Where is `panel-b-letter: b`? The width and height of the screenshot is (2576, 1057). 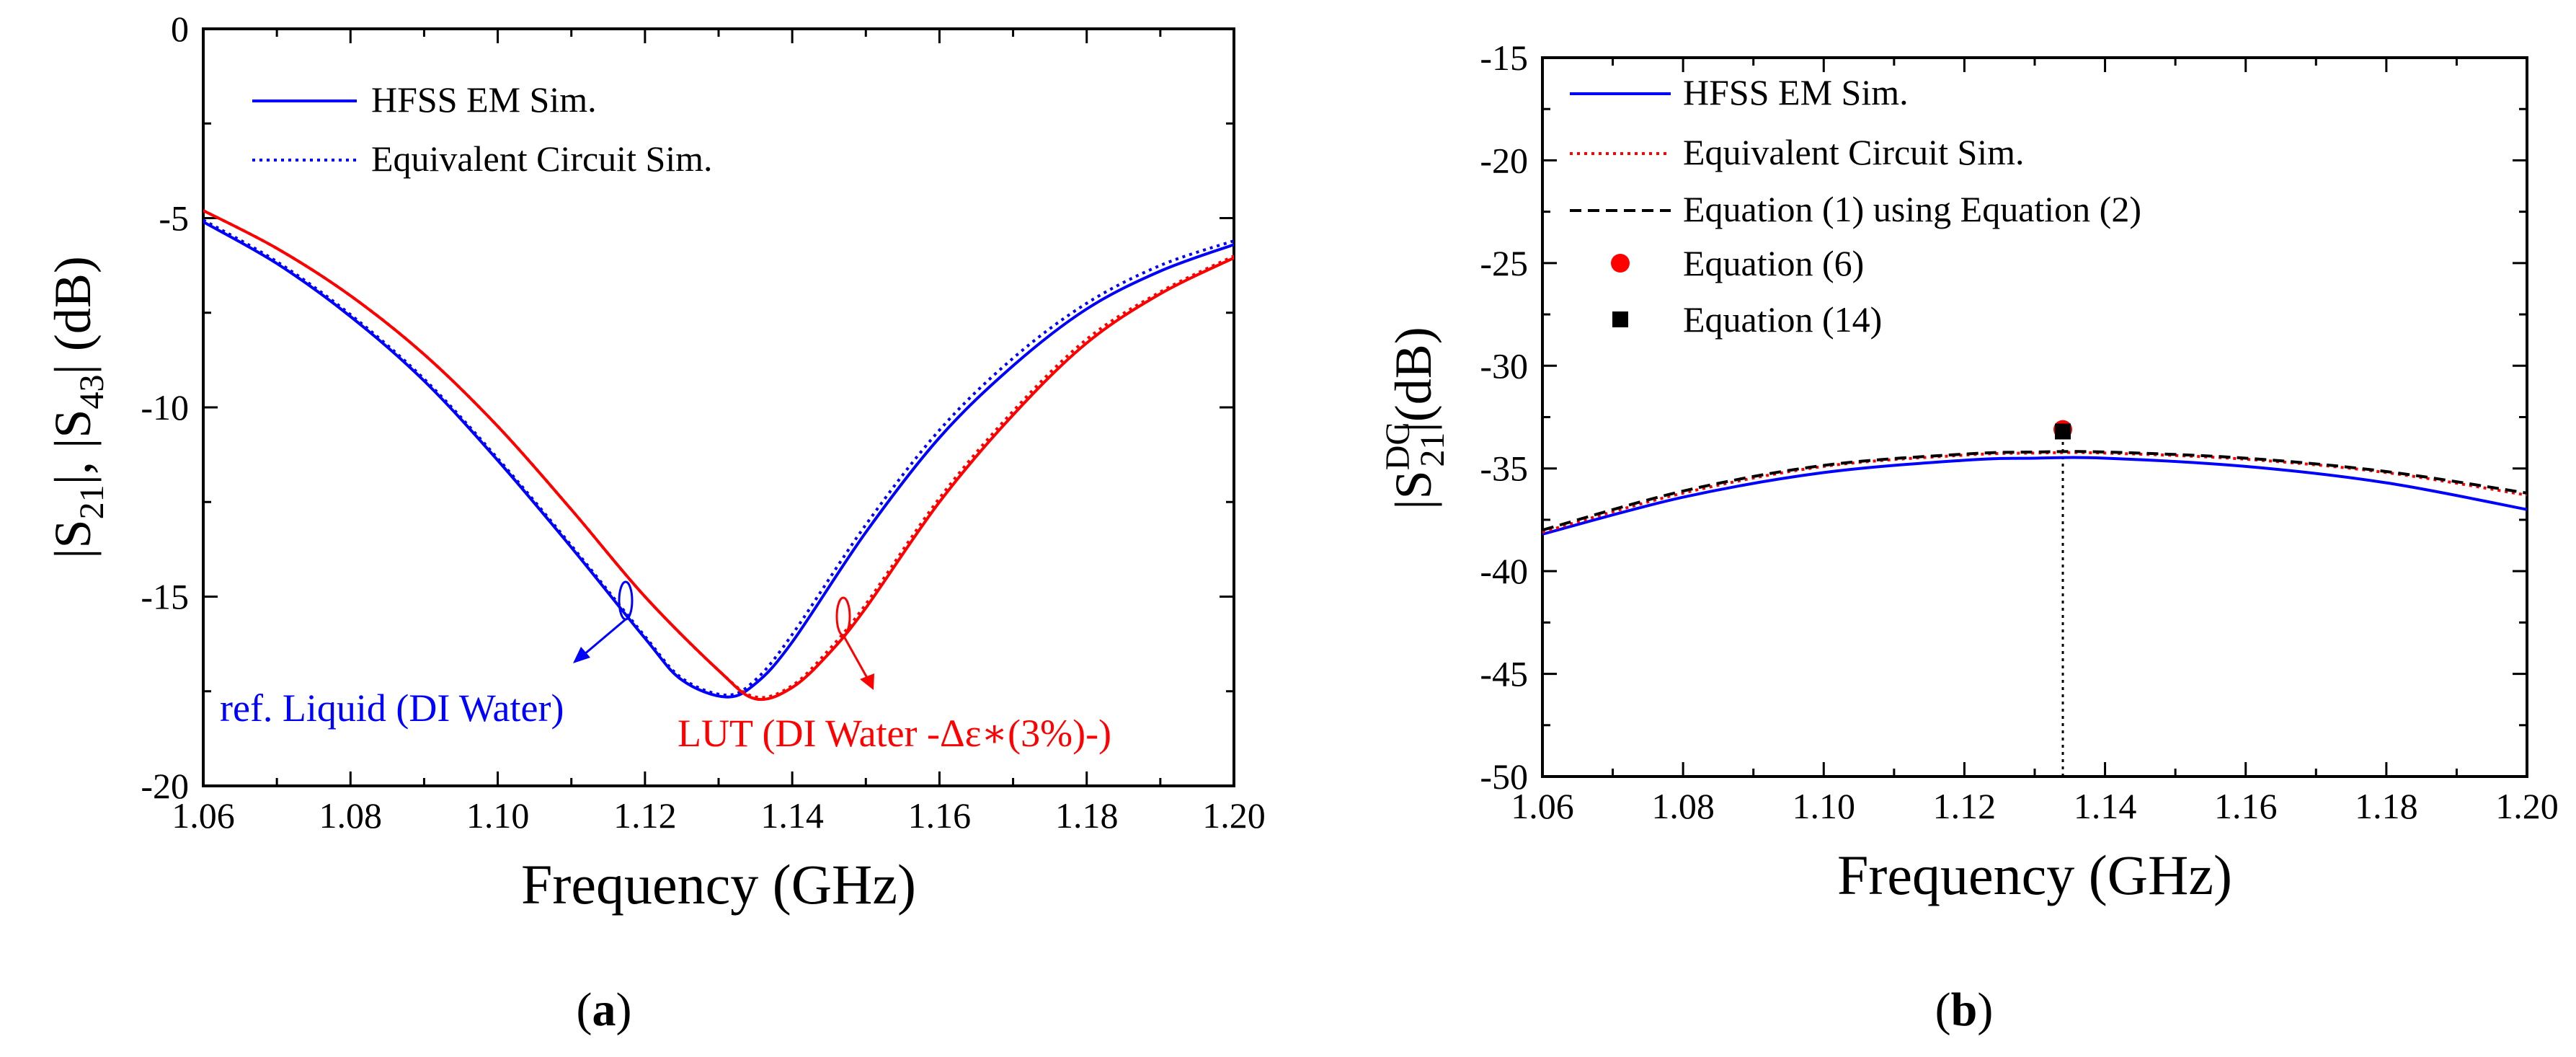 panel-b-letter: b is located at coordinates (1964, 1010).